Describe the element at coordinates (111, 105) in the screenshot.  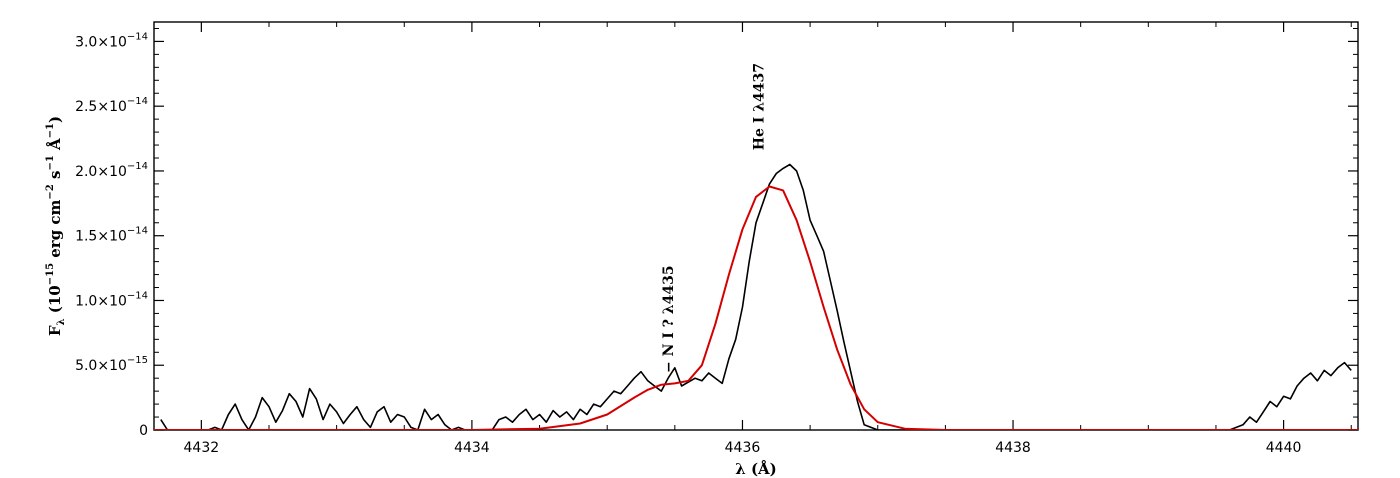
I see `y-tick-label: 2.5×10⁻¹⁴` at that location.